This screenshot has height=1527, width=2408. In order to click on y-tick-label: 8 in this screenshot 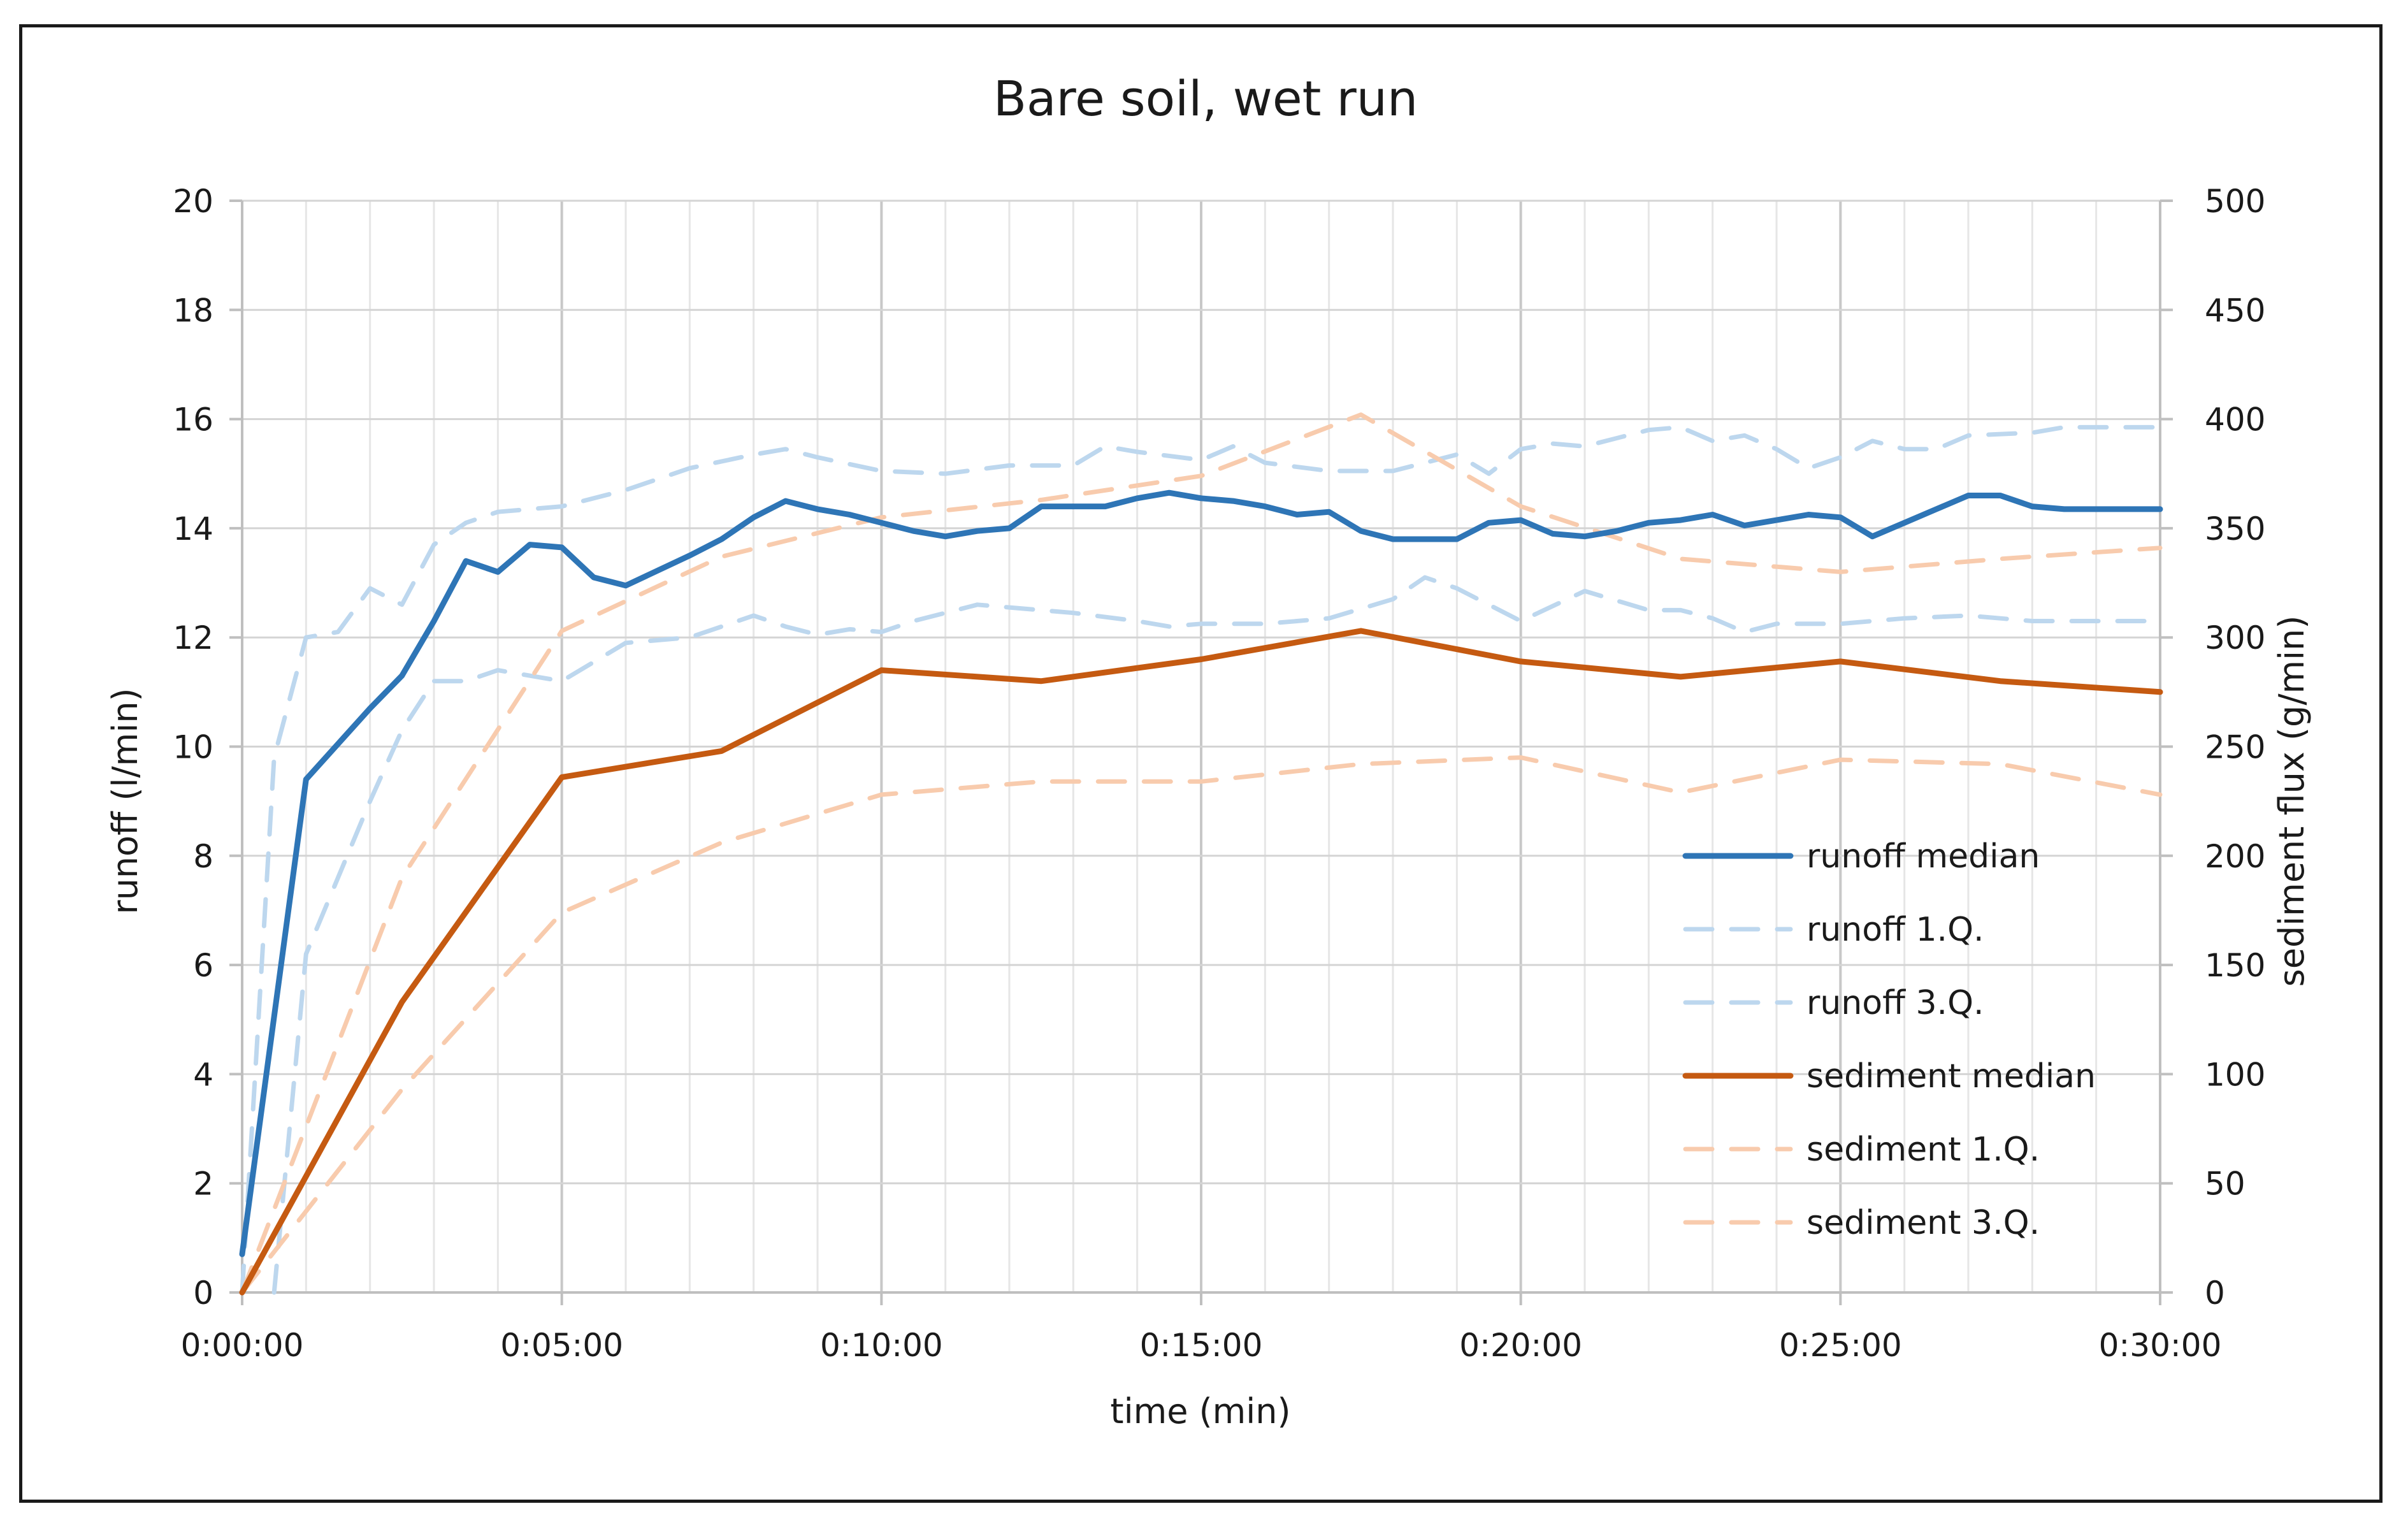, I will do `click(203, 856)`.